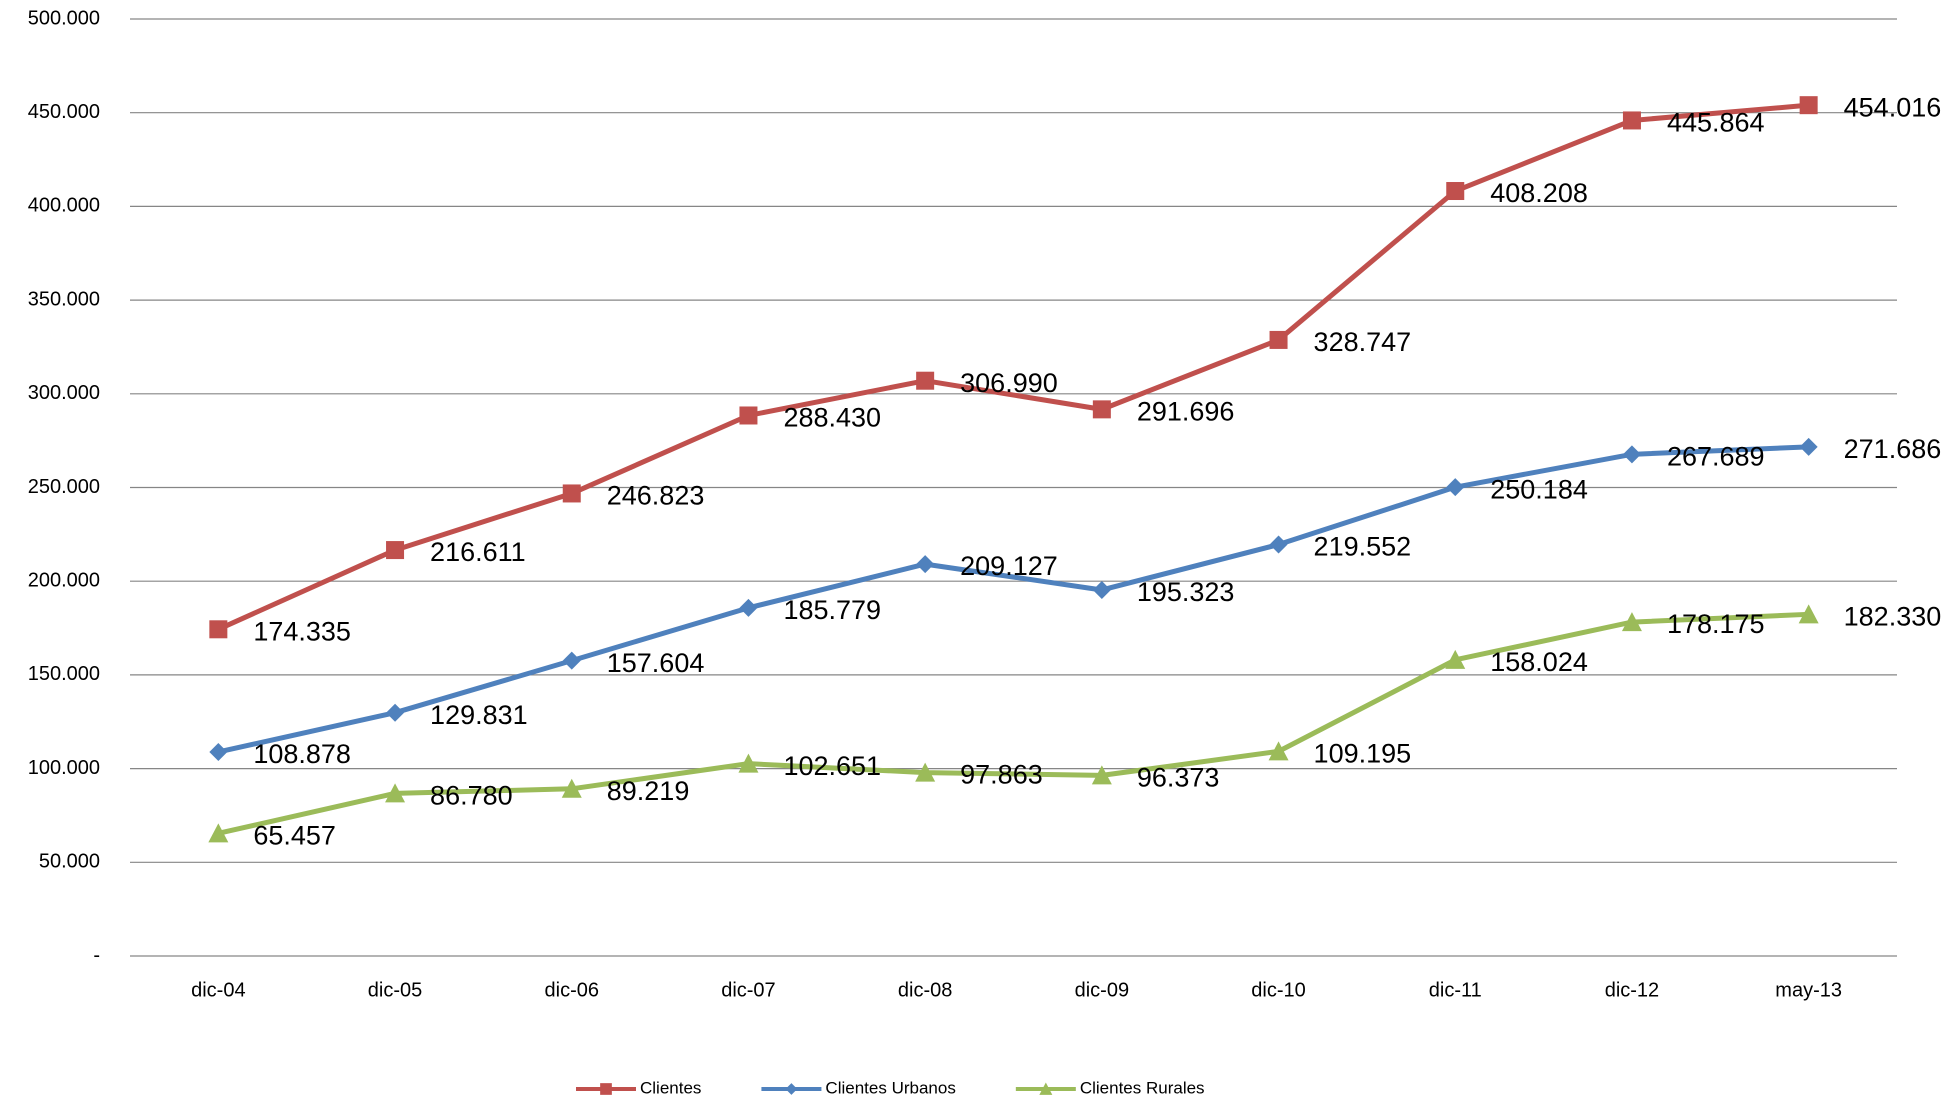 The height and width of the screenshot is (1098, 1957). What do you see at coordinates (1278, 990) in the screenshot?
I see `x-tick-label: dic-10` at bounding box center [1278, 990].